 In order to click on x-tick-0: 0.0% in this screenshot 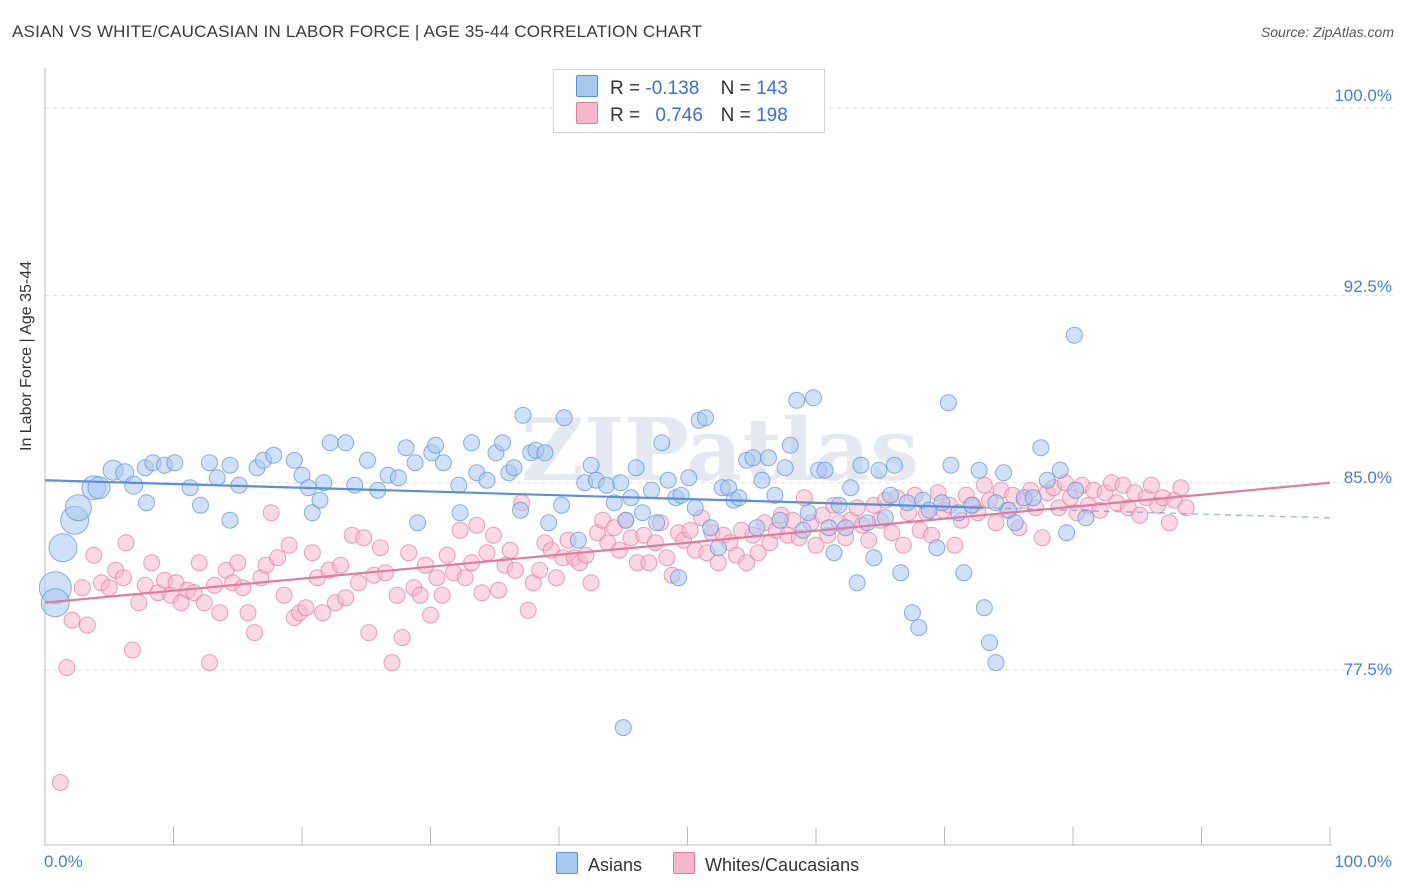, I will do `click(63, 861)`.